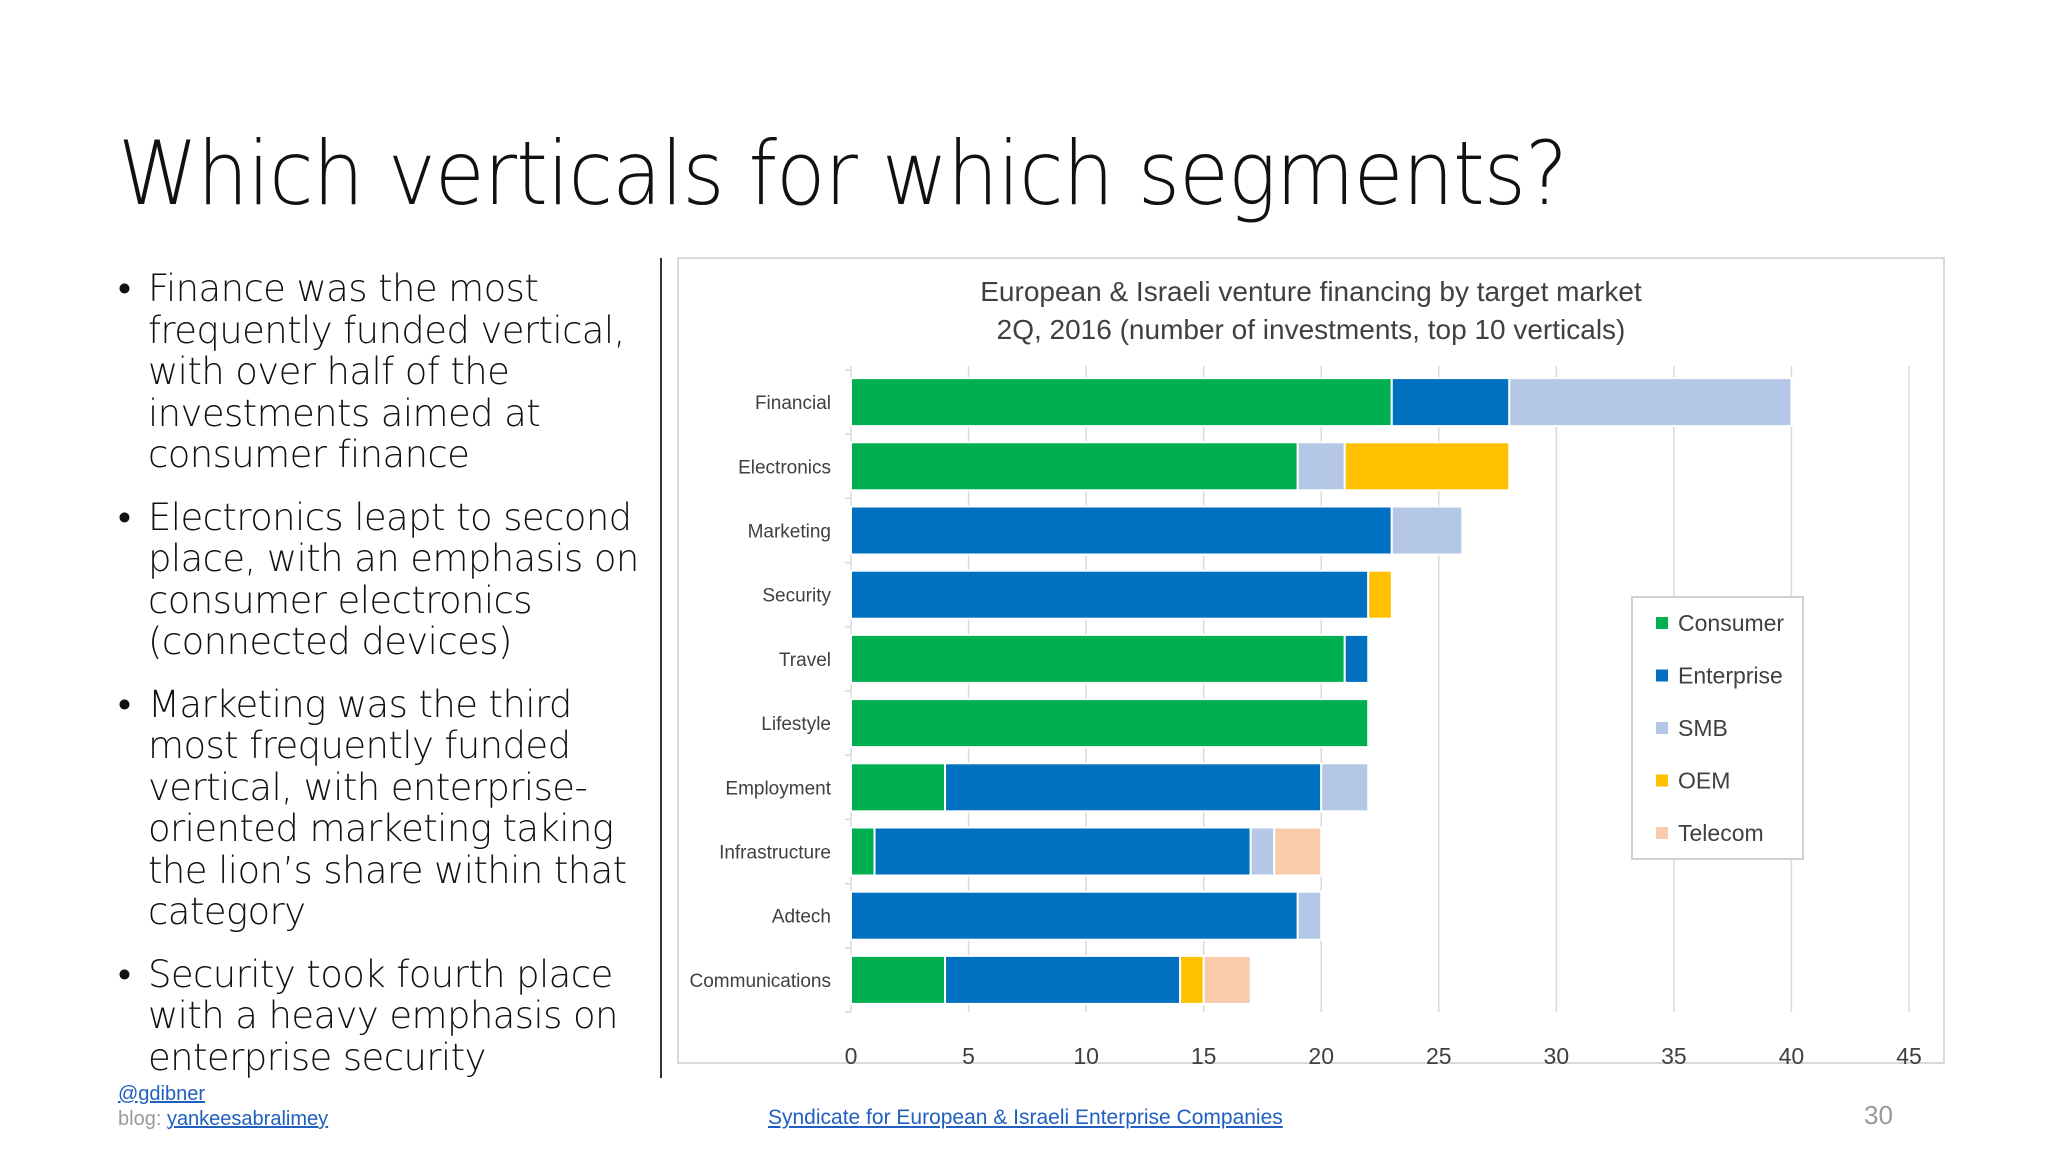 The width and height of the screenshot is (2048, 1152). Describe the element at coordinates (142, 1119) in the screenshot. I see `blog-label: blog:` at that location.